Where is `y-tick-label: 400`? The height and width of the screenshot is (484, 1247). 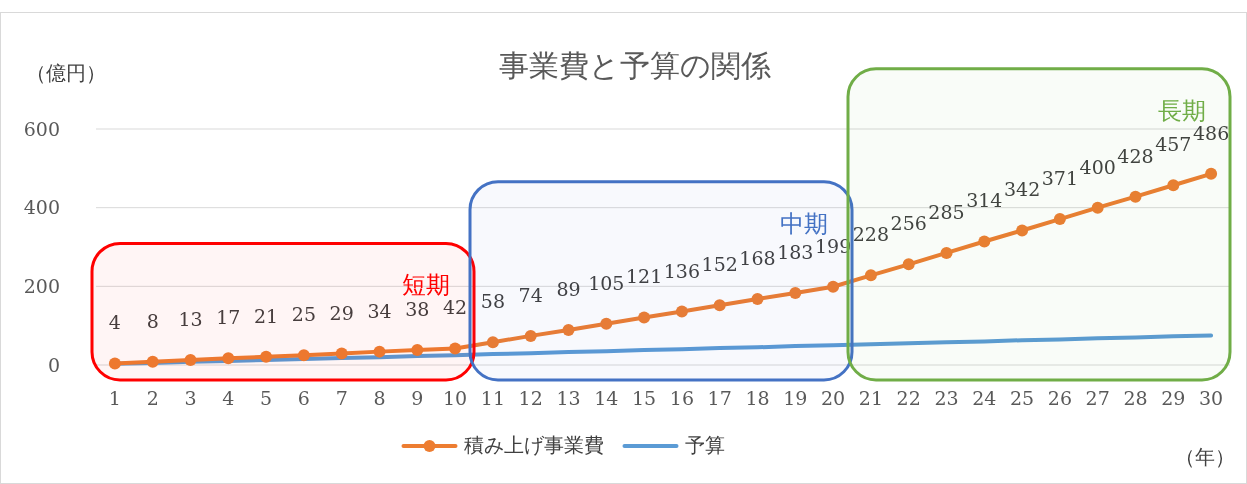 y-tick-label: 400 is located at coordinates (41, 207).